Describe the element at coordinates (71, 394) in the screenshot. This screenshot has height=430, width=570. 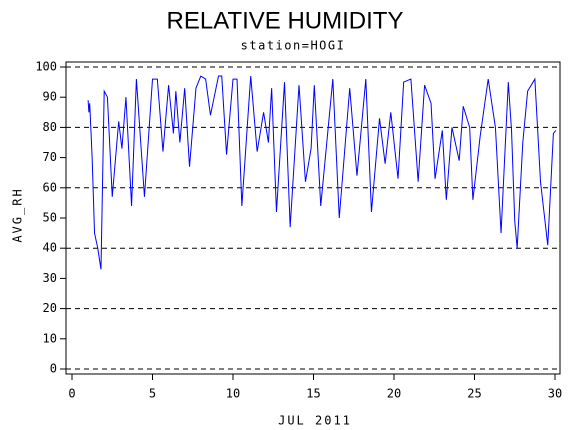
I see `x-tick-label: 0` at that location.